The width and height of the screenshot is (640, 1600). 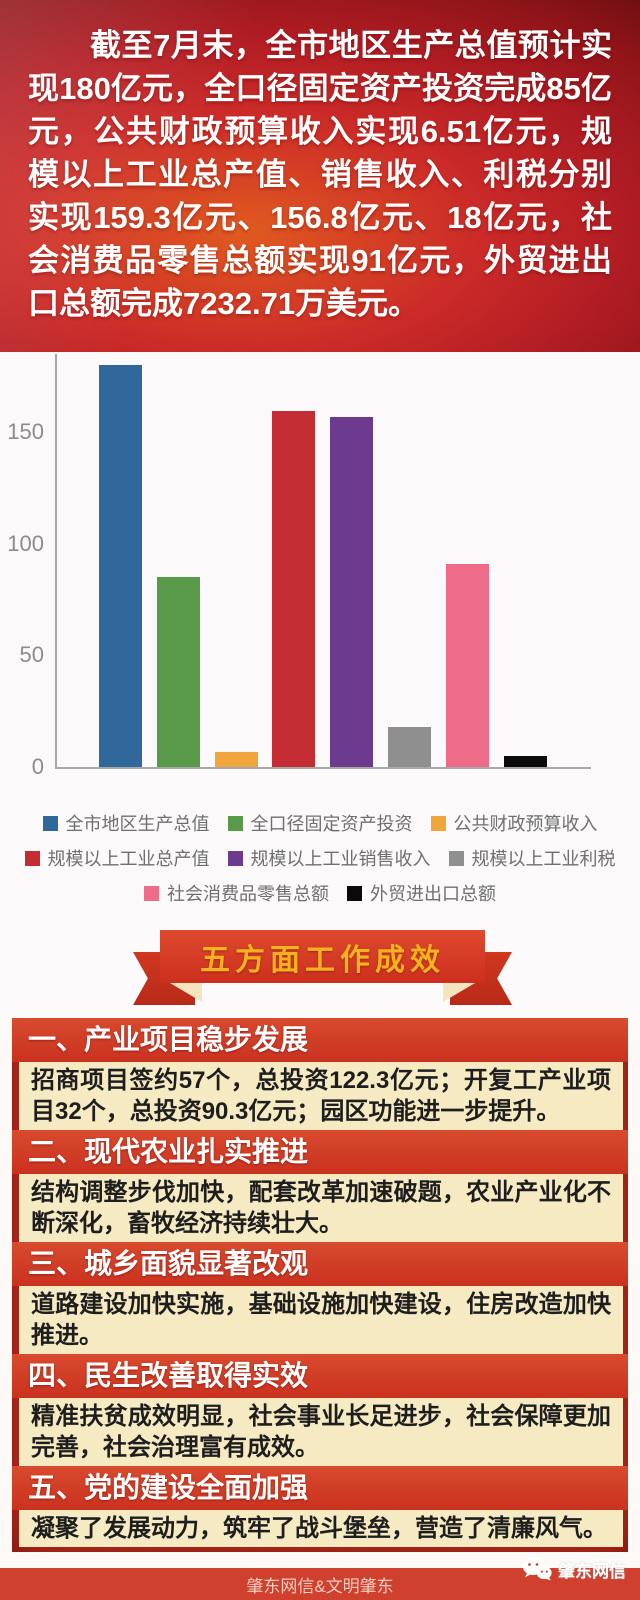 What do you see at coordinates (31, 655) in the screenshot?
I see `y-tick-label: 50` at bounding box center [31, 655].